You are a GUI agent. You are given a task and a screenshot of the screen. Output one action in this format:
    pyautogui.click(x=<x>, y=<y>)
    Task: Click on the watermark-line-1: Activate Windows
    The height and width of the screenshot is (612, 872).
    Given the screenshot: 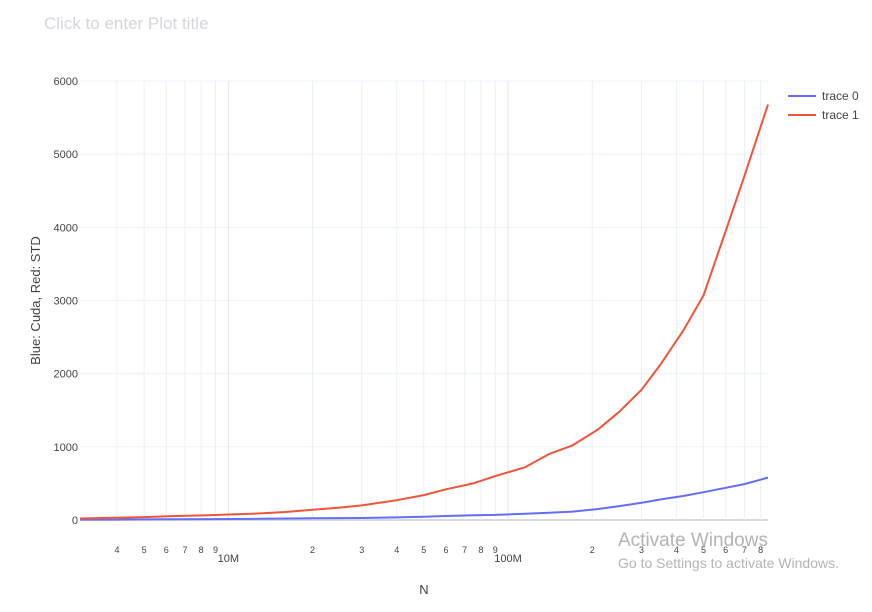 What is the action you would take?
    pyautogui.click(x=728, y=541)
    